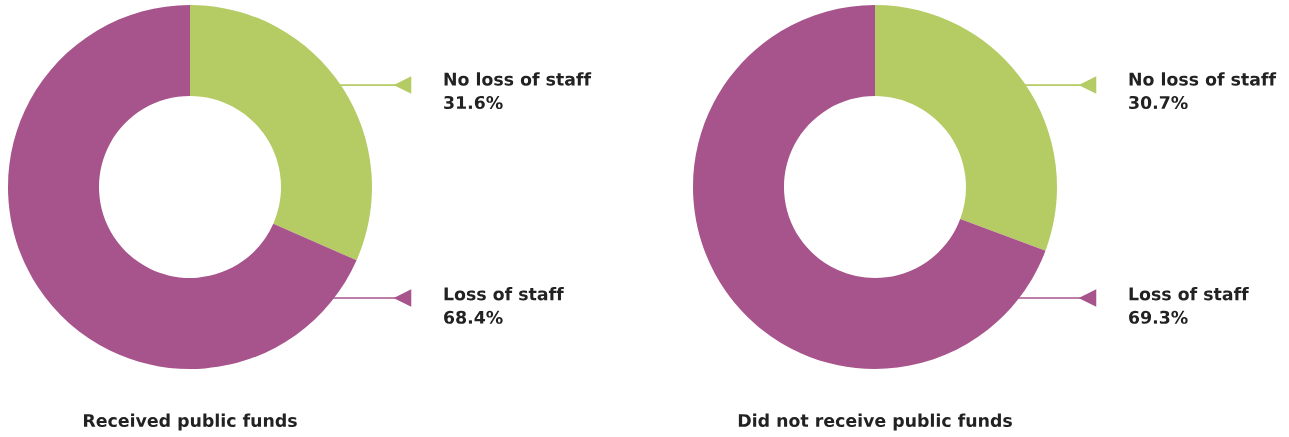 The image size is (1289, 437). I want to click on data-label: 30.7%, so click(1158, 102).